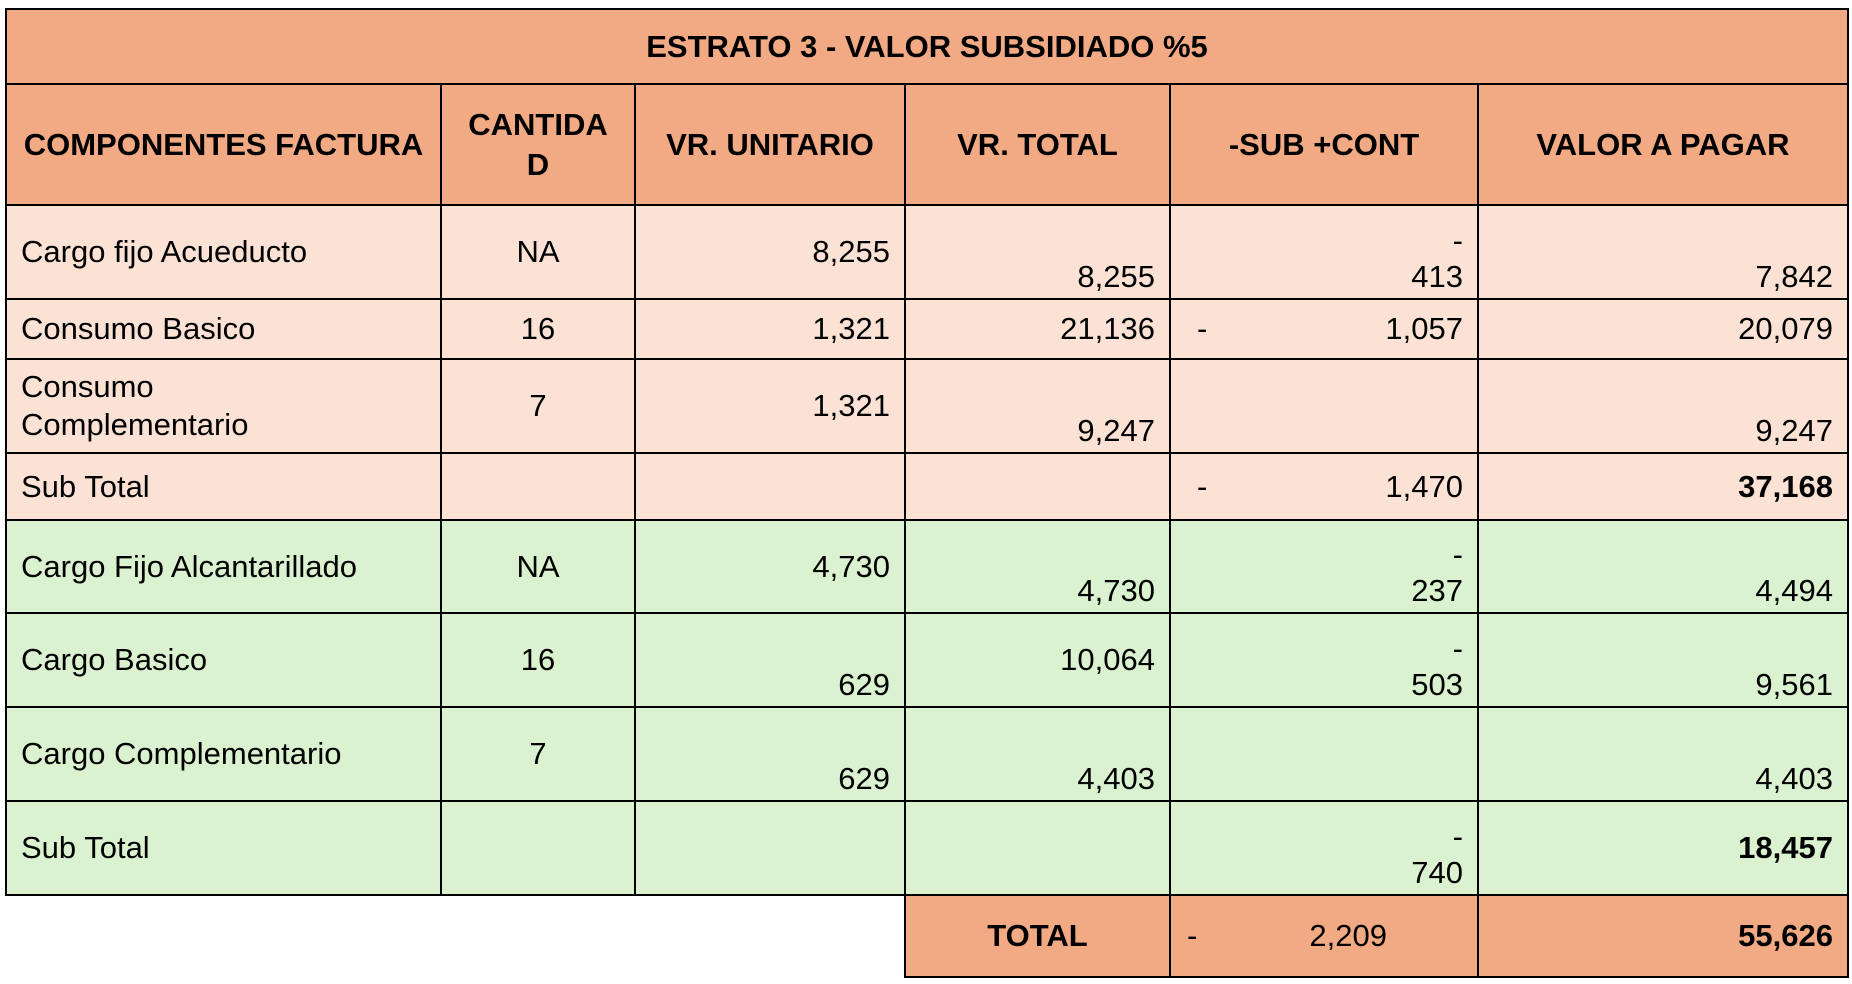 The image size is (1852, 984). Describe the element at coordinates (1437, 872) in the screenshot. I see `row-7-sub-value: 740` at that location.